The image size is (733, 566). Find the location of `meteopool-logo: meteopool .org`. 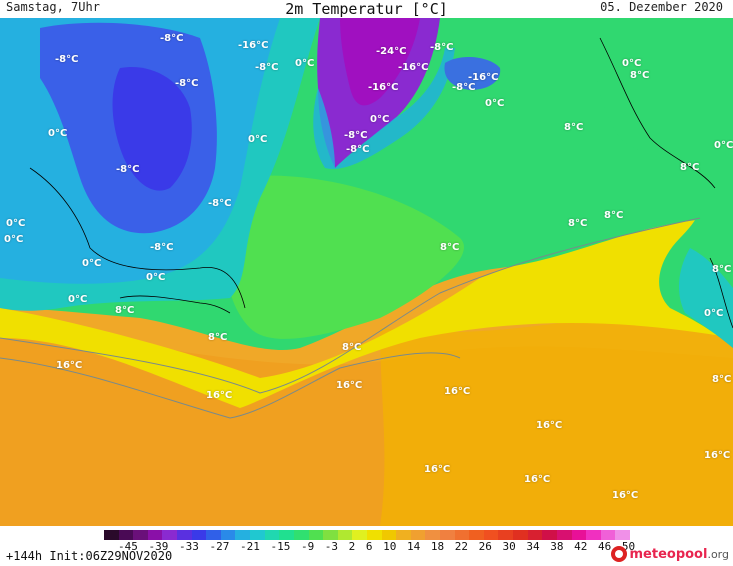

meteopool-logo: meteopool .org is located at coordinates (669, 554).